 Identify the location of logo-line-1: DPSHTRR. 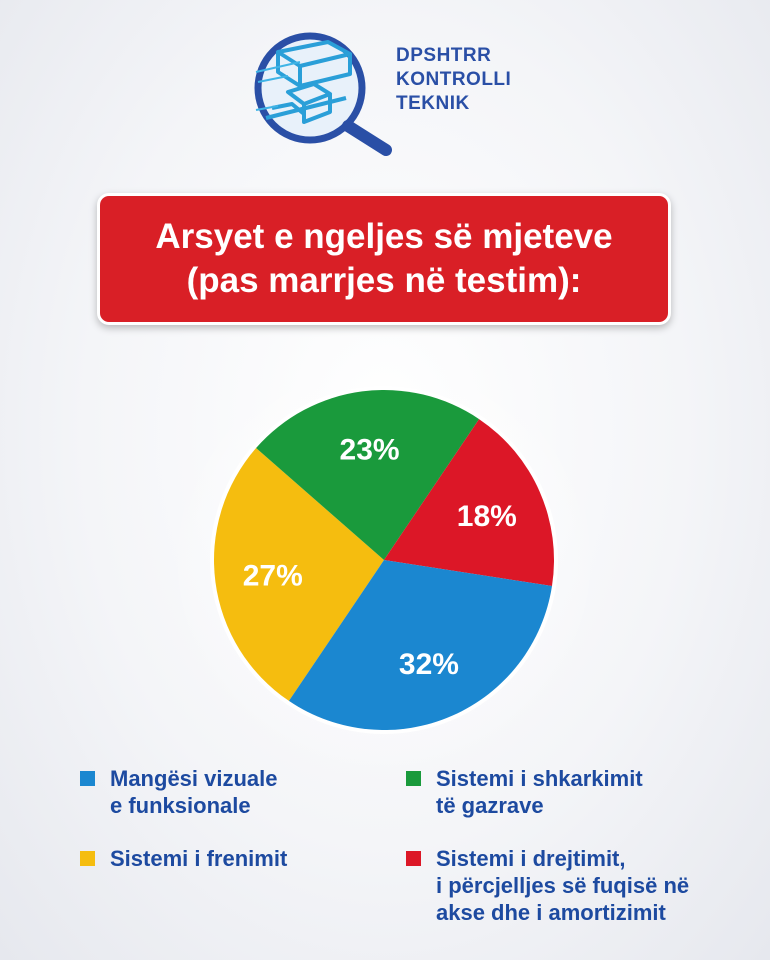
(444, 55).